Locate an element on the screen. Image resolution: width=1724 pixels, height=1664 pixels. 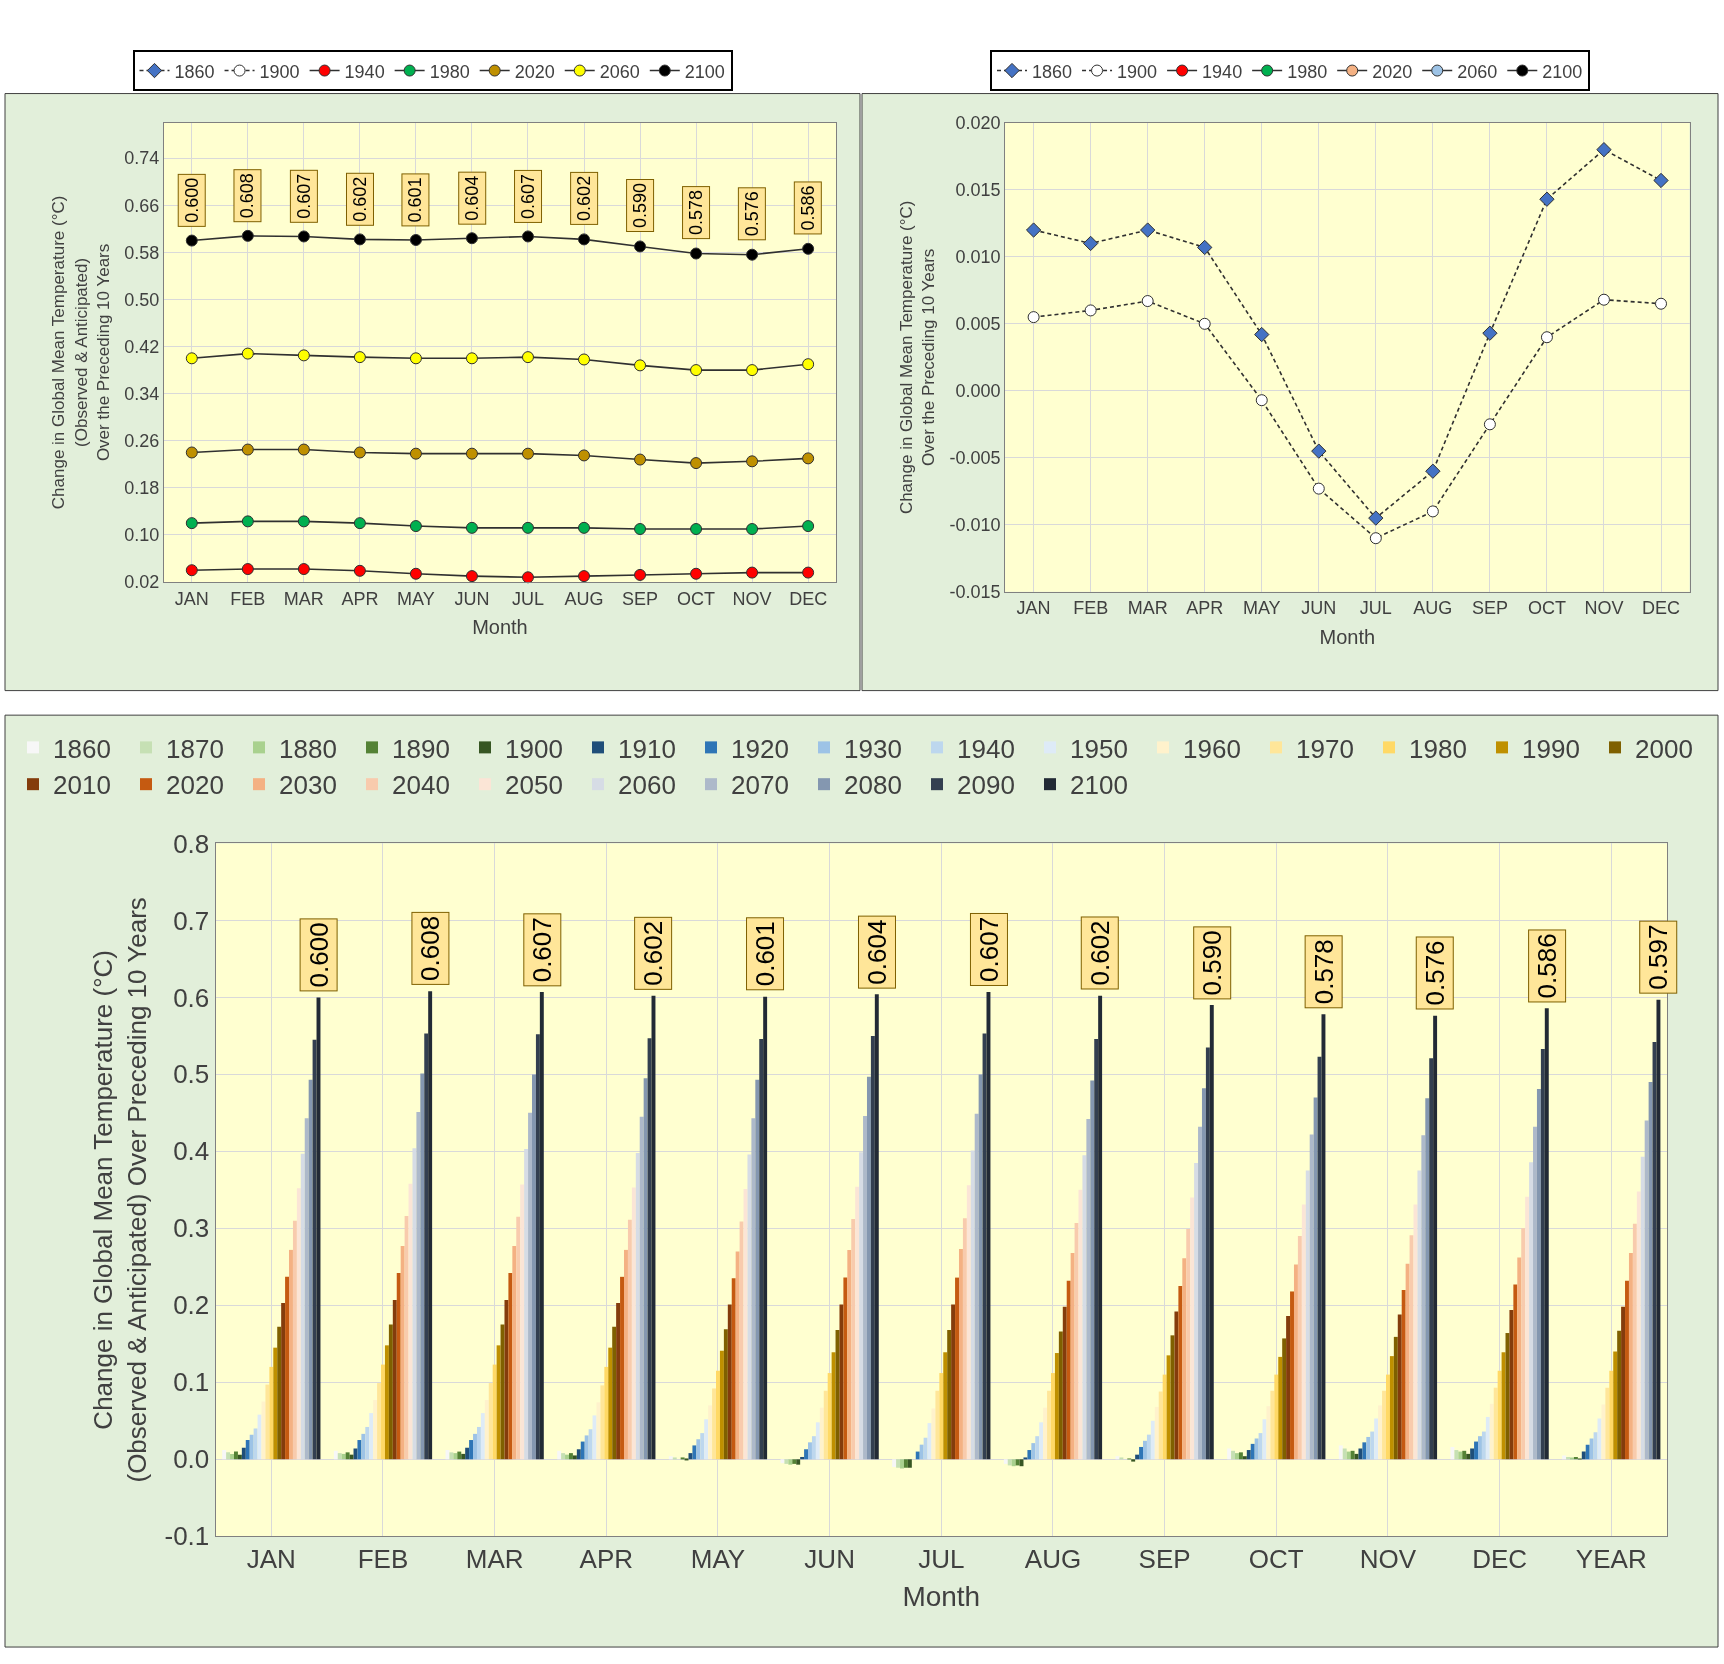
legend-label: 1880 is located at coordinates (308, 748).